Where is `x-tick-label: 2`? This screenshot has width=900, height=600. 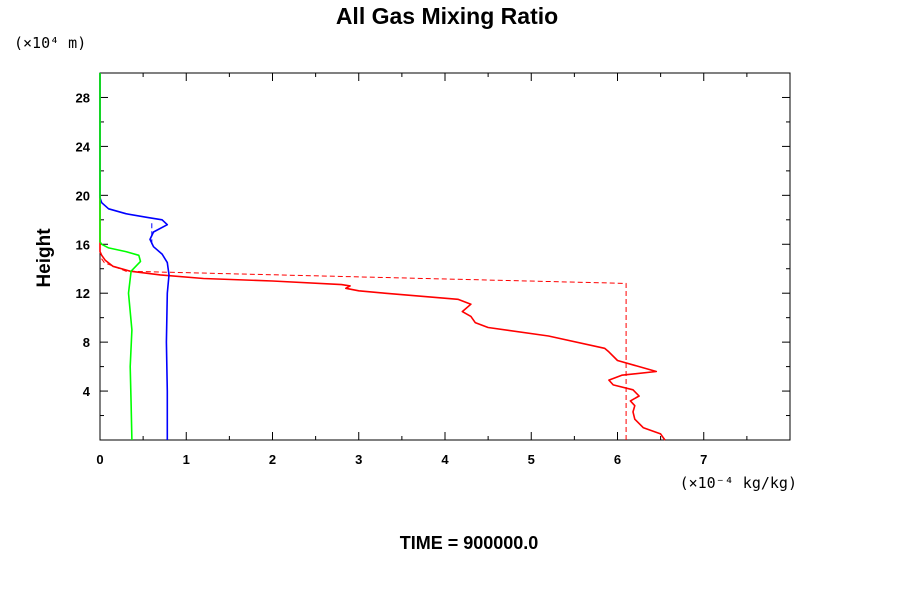
x-tick-label: 2 is located at coordinates (272, 459).